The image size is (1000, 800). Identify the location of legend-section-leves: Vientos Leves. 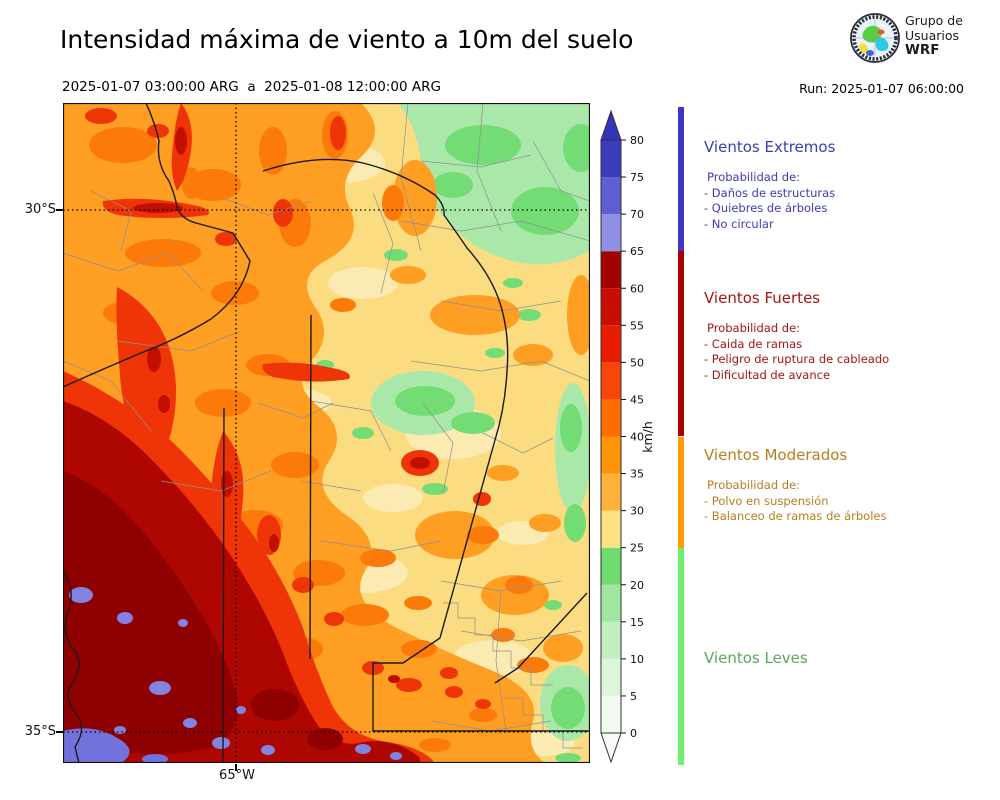
(850, 658).